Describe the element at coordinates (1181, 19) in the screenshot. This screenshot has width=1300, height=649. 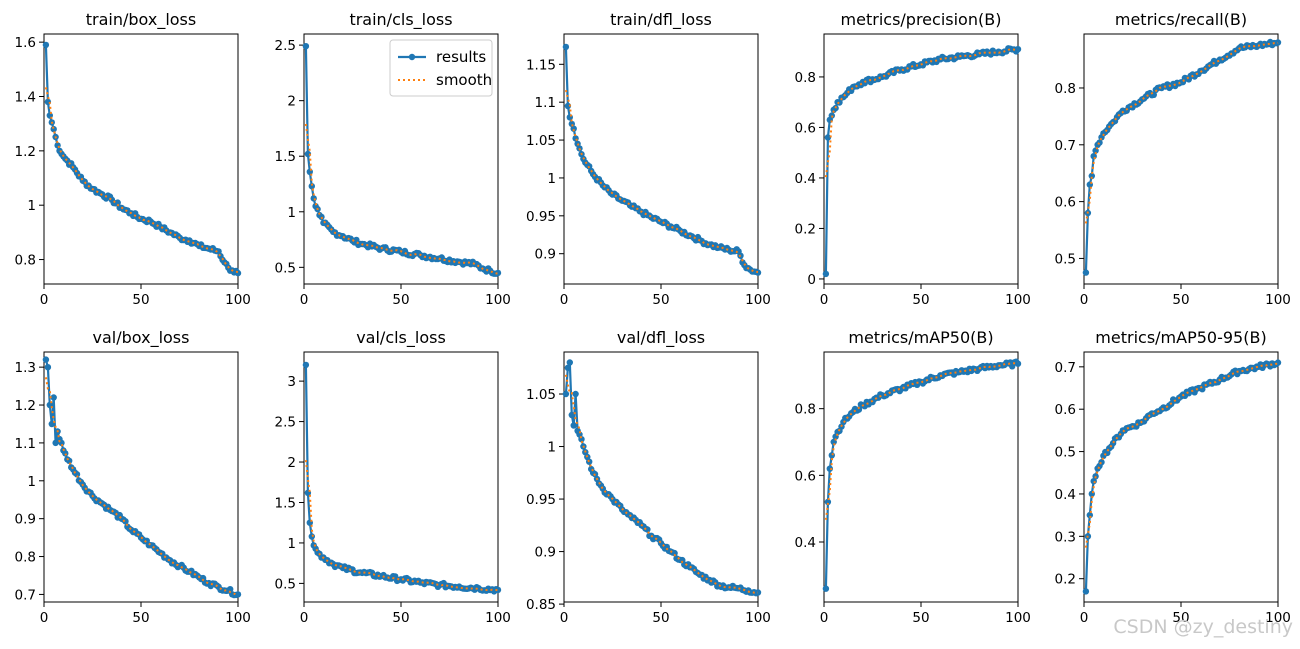
I see `subplot-title: metrics/recall(B)` at that location.